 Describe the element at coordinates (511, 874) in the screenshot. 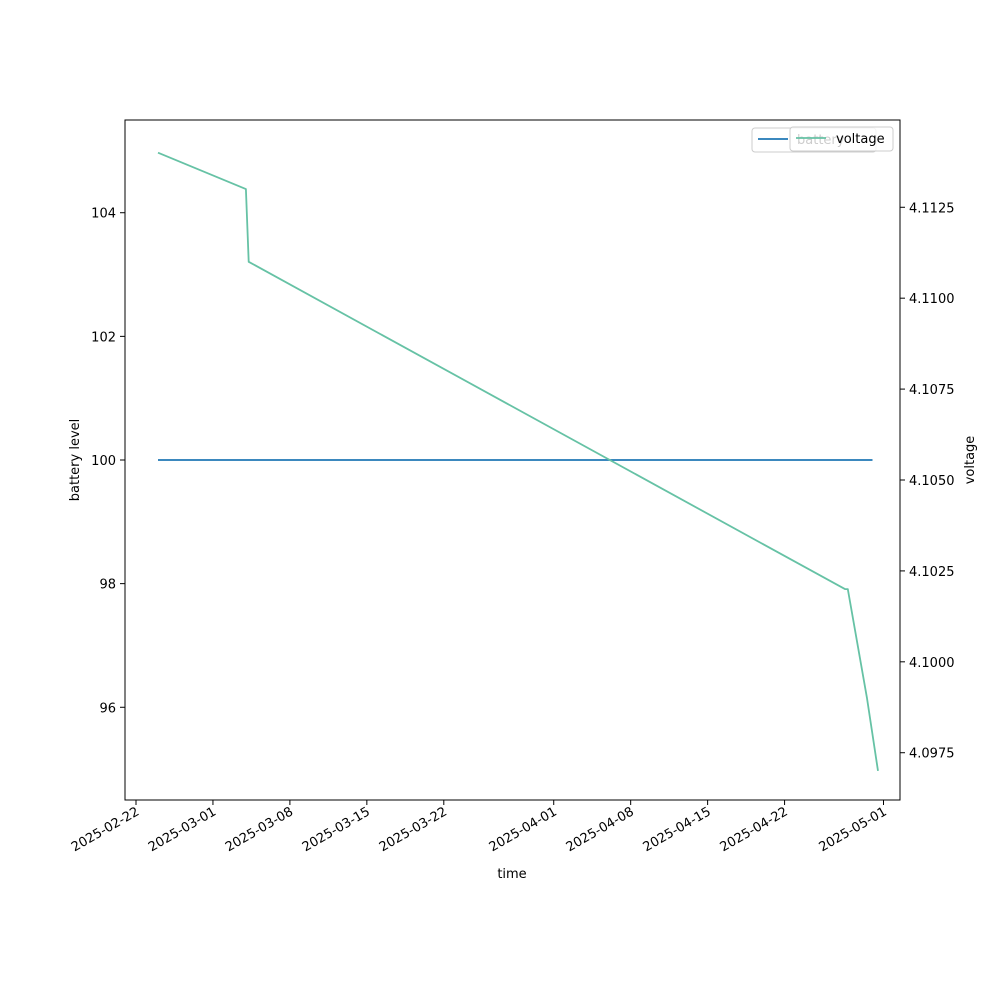

I see `x-axis-label: time` at that location.